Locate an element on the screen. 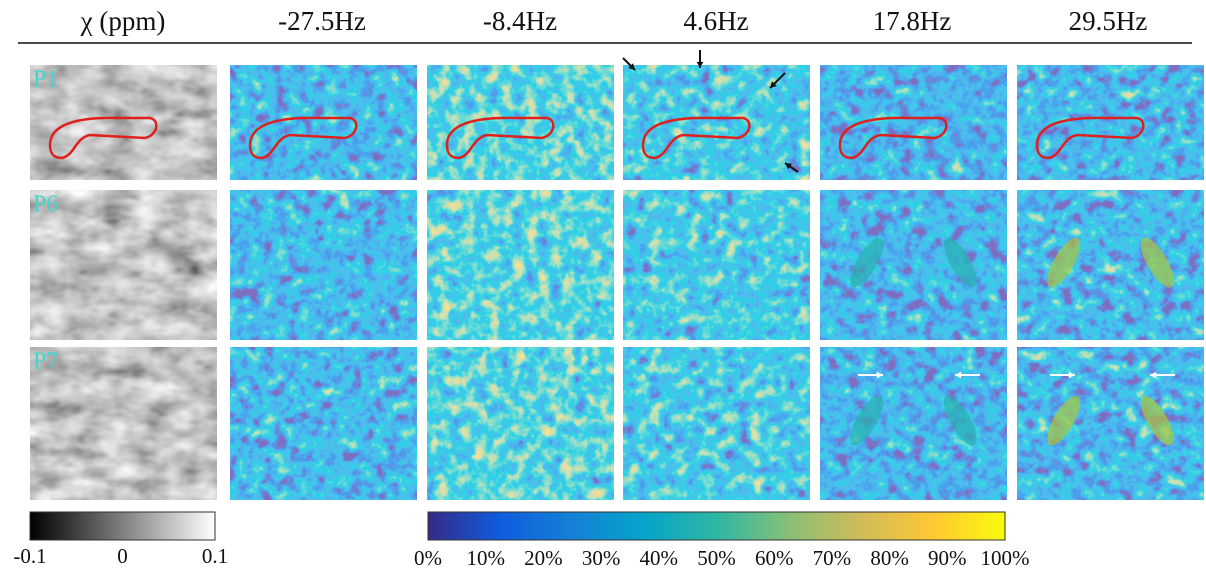 This screenshot has height=572, width=1206. column-header: χ (ppm) is located at coordinates (123, 21).